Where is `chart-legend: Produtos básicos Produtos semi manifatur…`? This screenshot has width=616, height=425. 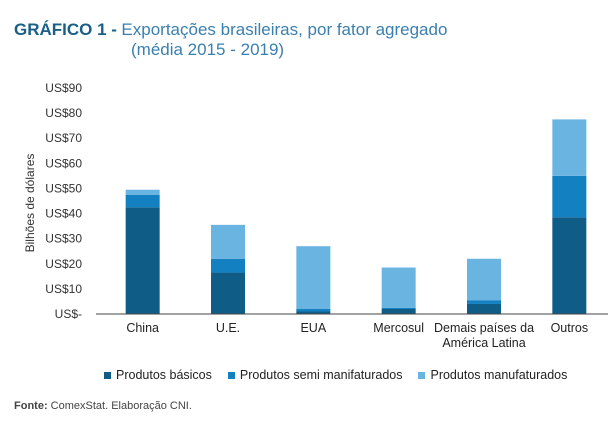 chart-legend: Produtos básicos Produtos semi manifatur… is located at coordinates (335, 375).